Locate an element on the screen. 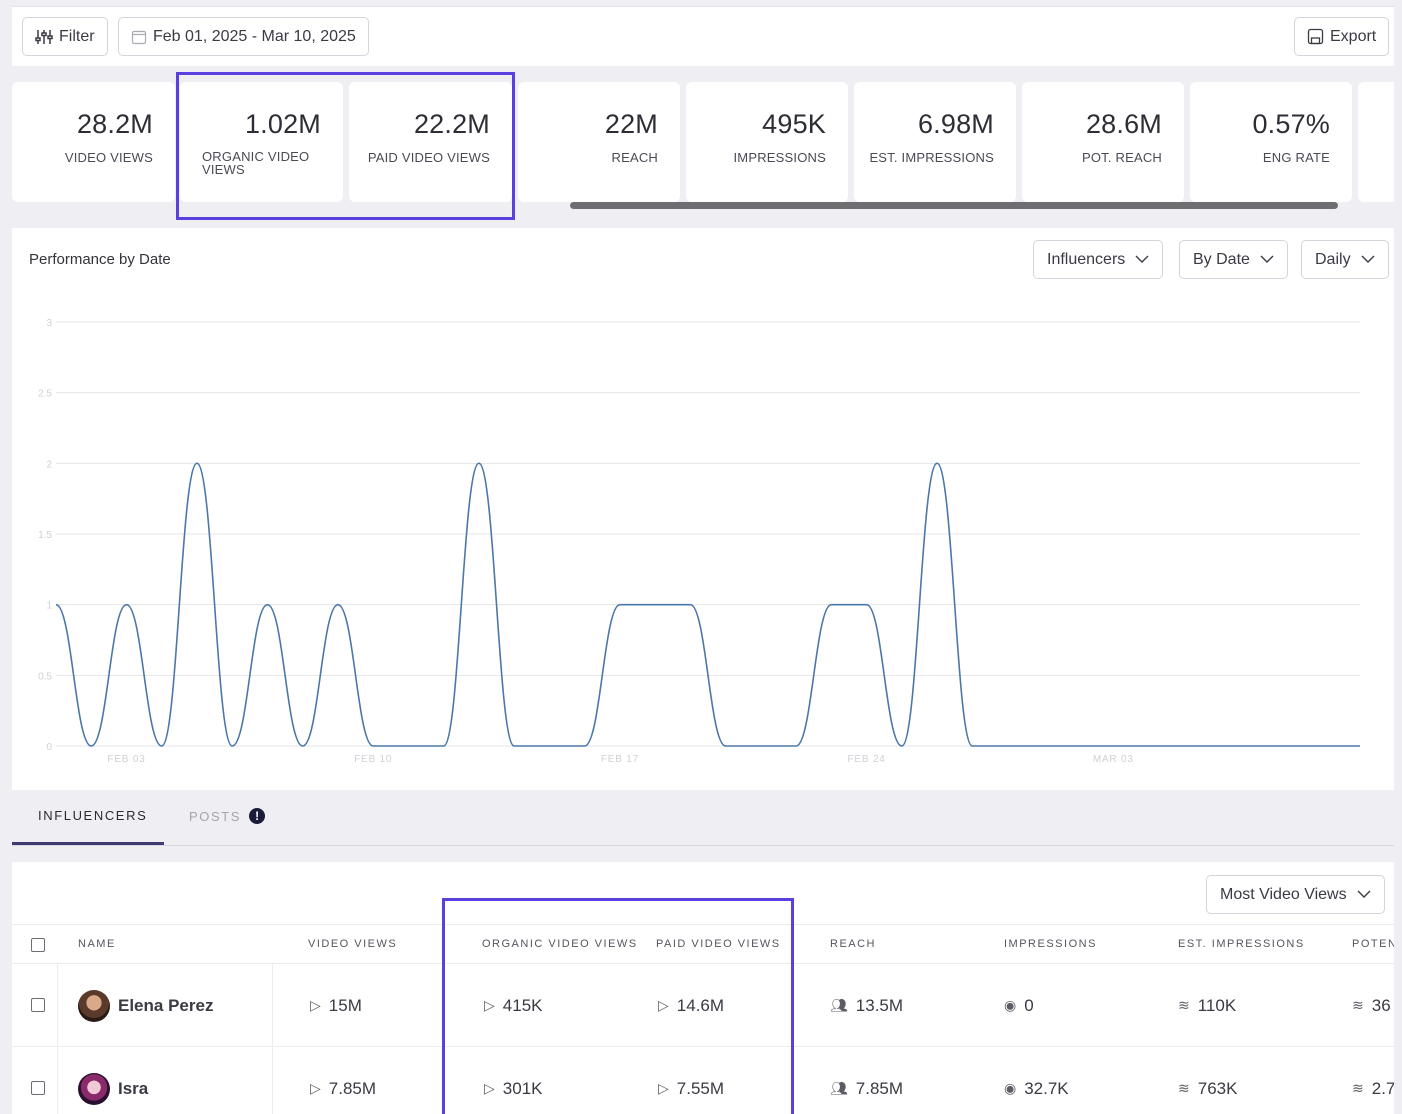 Image resolution: width=1402 pixels, height=1114 pixels. by-date-dropdown: By Date is located at coordinates (1233, 259).